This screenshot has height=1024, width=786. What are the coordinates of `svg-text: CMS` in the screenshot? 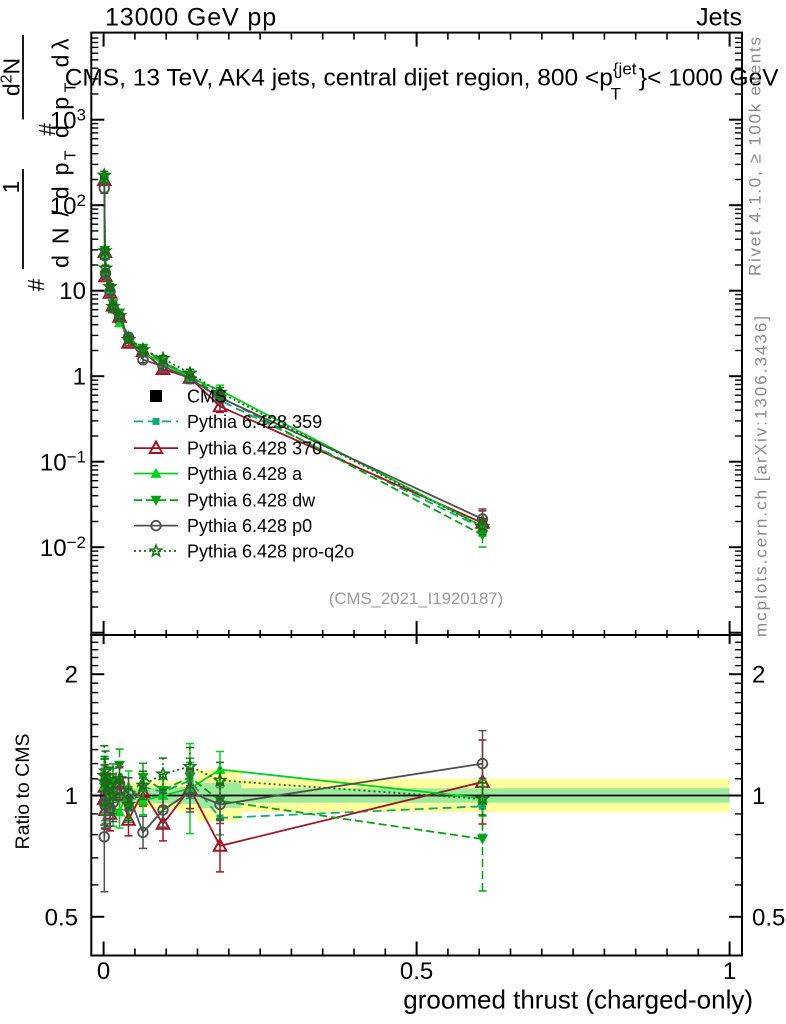 It's located at (207, 397).